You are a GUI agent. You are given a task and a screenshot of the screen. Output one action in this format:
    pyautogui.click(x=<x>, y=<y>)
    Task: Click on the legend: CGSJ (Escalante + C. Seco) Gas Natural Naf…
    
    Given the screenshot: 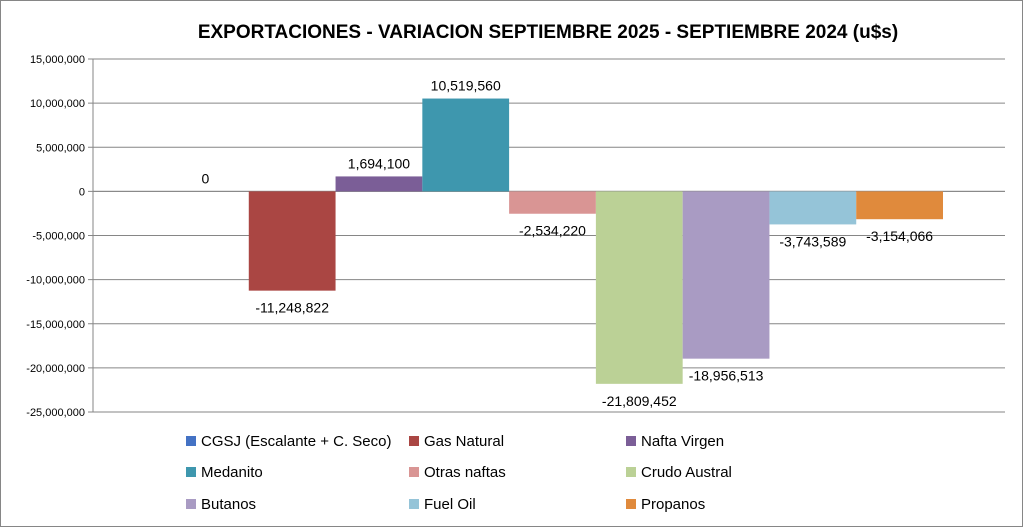 What is the action you would take?
    pyautogui.click(x=459, y=473)
    